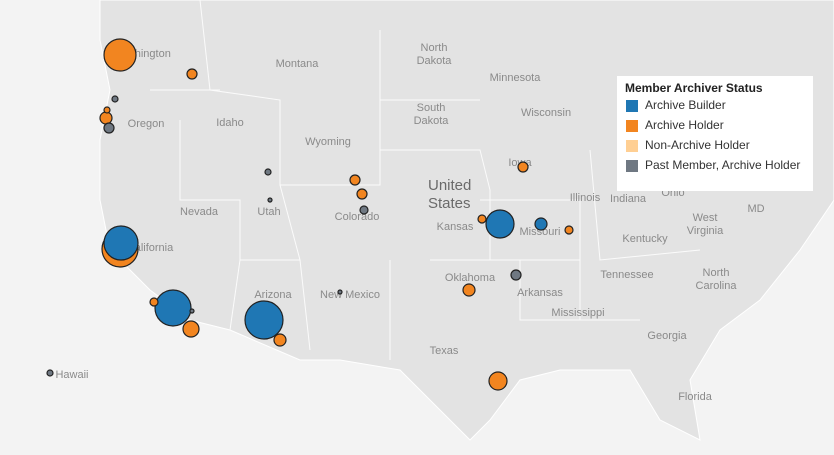  What do you see at coordinates (585, 198) in the screenshot?
I see `map-label: Illinois` at bounding box center [585, 198].